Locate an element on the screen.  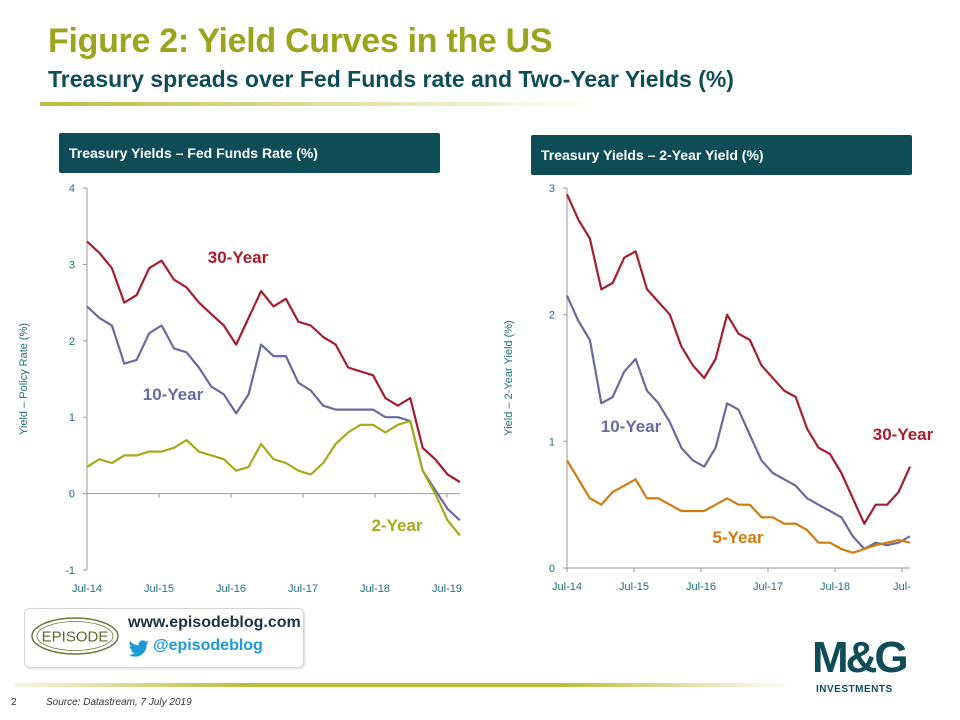
series-label-2-year: 2-Year is located at coordinates (396, 525).